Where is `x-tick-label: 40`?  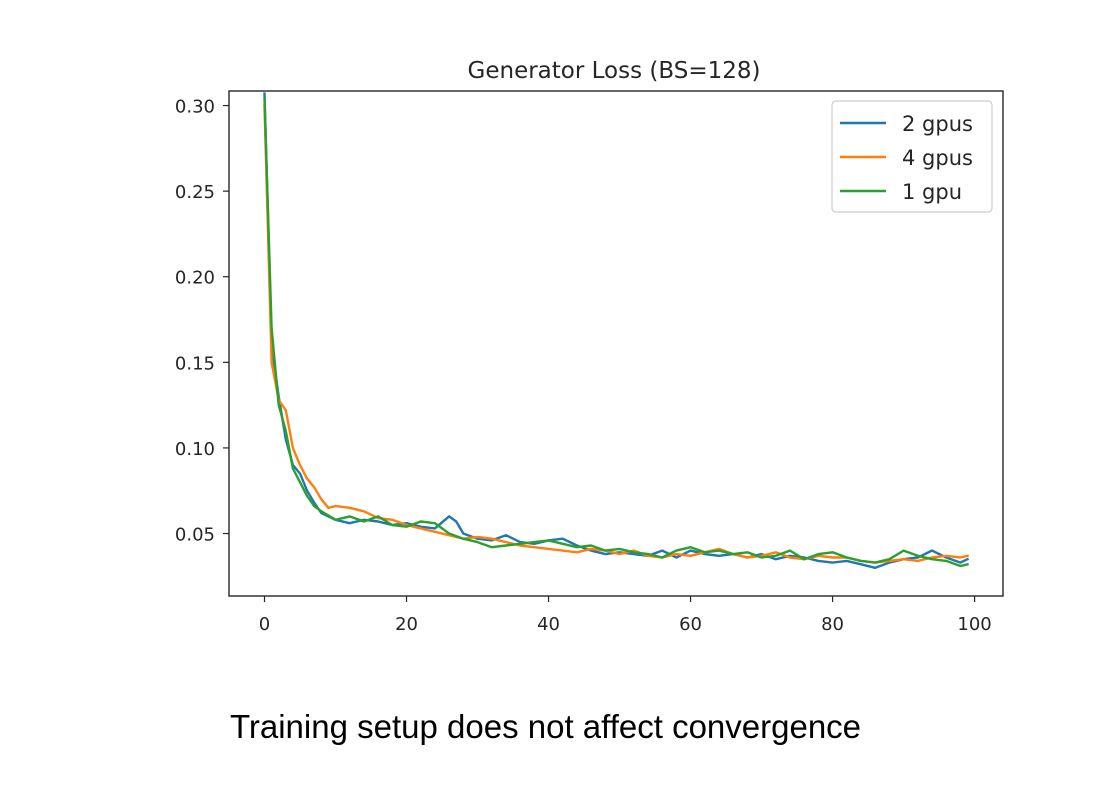
x-tick-label: 40 is located at coordinates (548, 624).